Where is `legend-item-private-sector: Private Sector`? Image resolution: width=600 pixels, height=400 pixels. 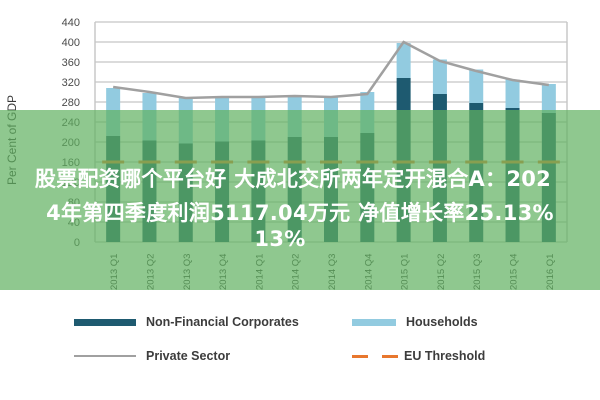 legend-item-private-sector: Private Sector is located at coordinates (152, 356).